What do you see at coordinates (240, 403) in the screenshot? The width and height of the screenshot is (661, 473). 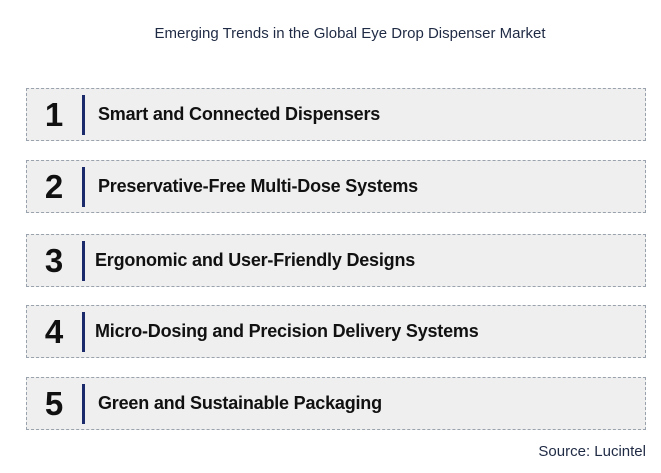 I see `trend-label: Green and Sustainable Packaging` at bounding box center [240, 403].